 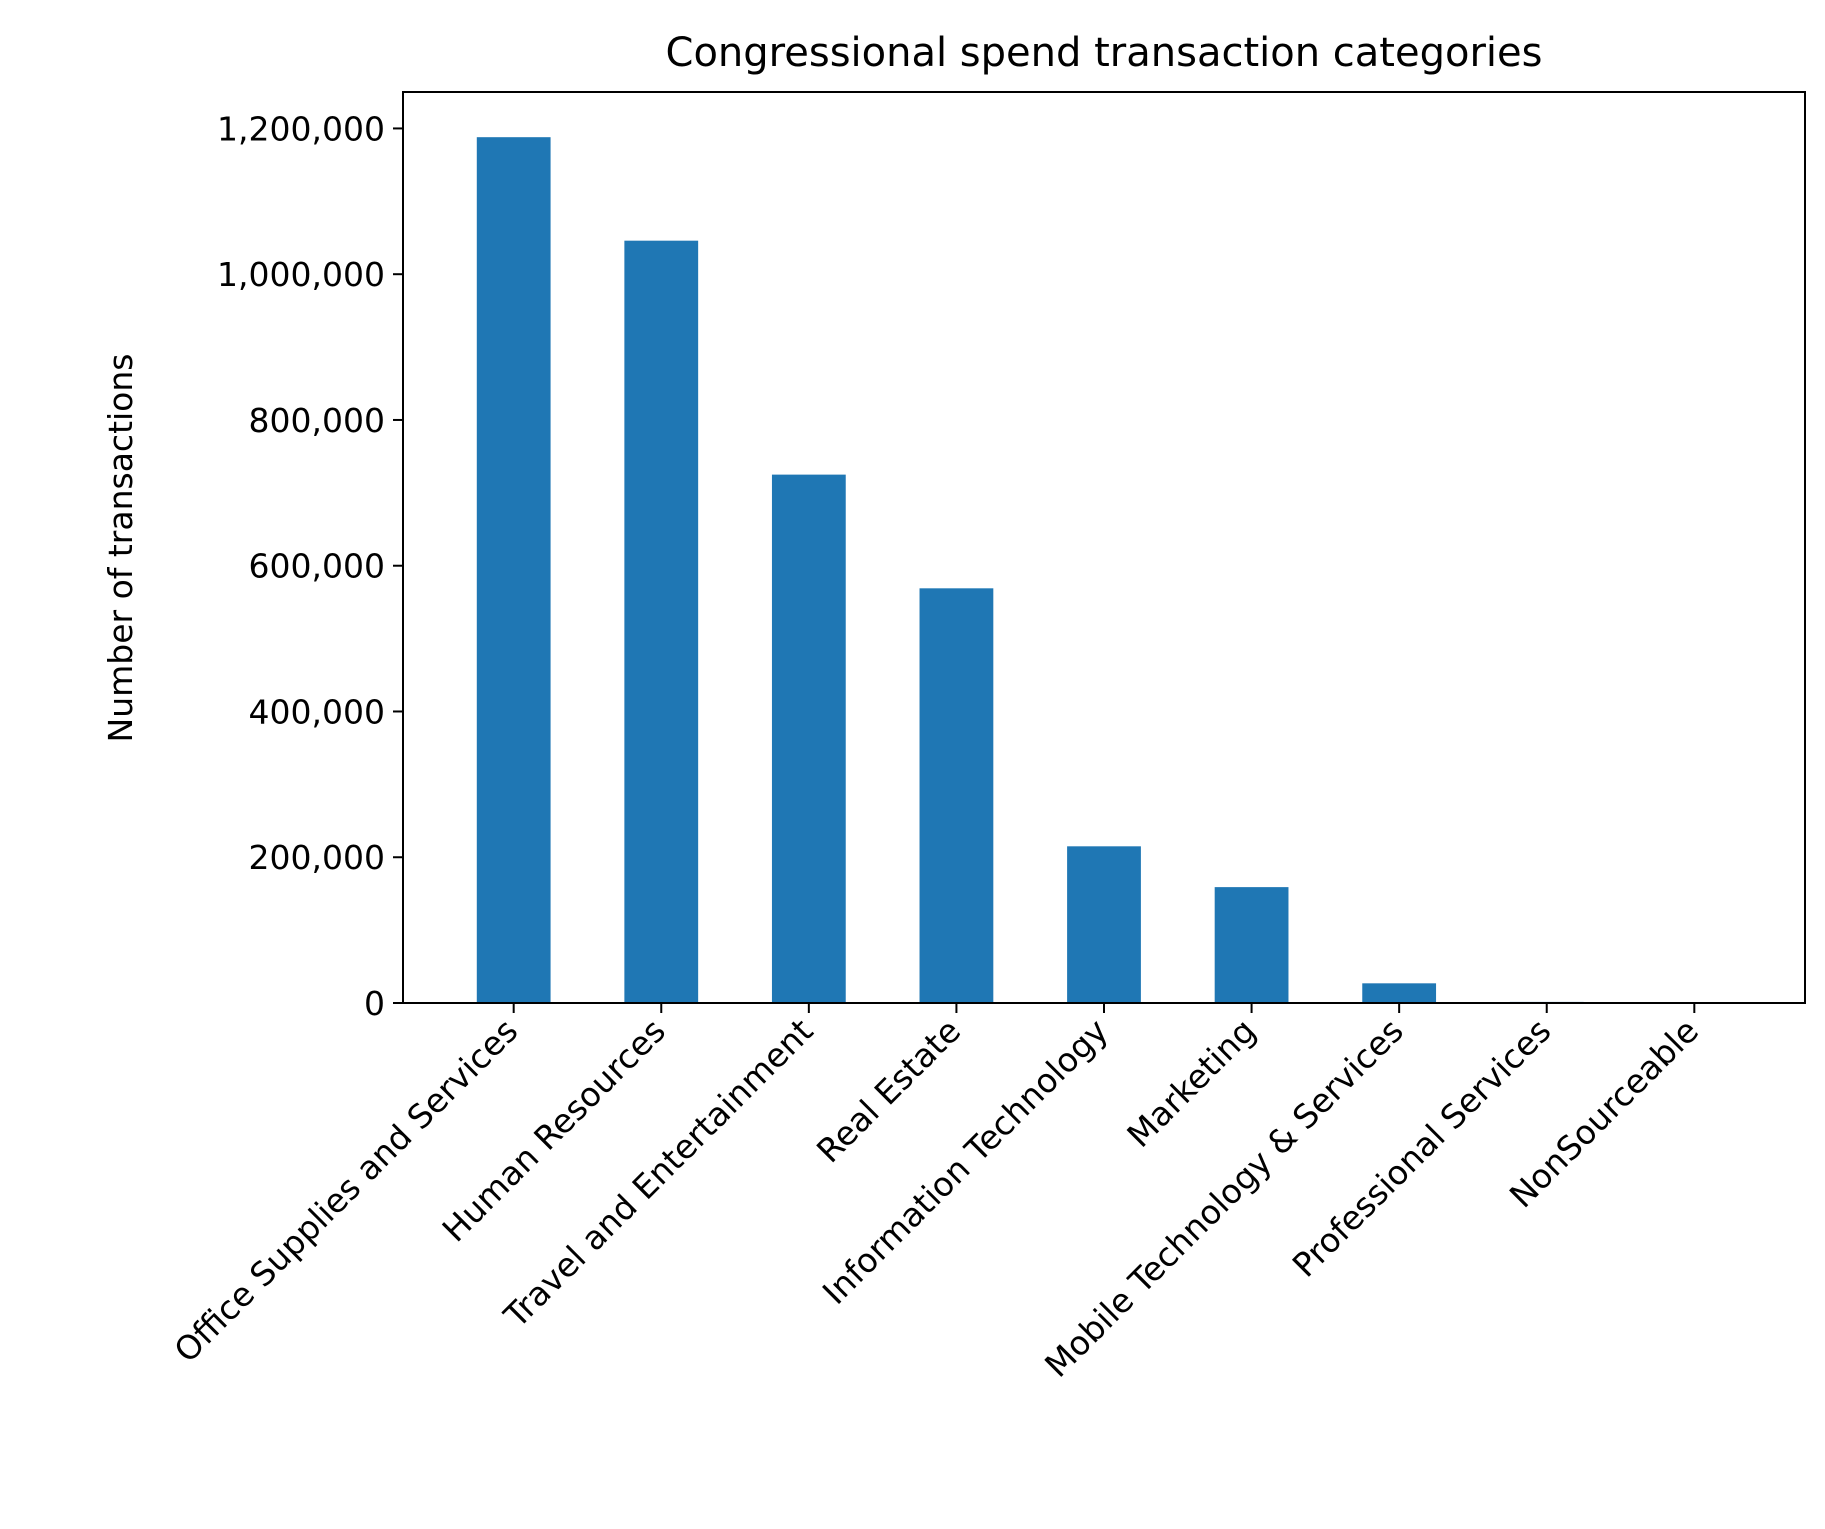 I want to click on y-tick-label: 600,000, so click(x=317, y=566).